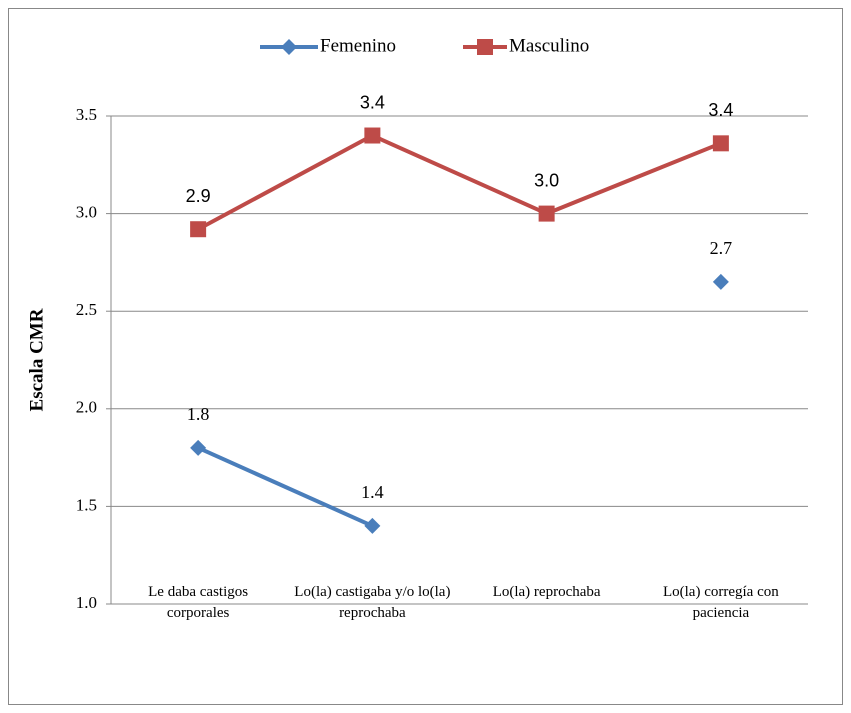 The width and height of the screenshot is (851, 713). Describe the element at coordinates (36, 359) in the screenshot. I see `y-axis-title: Escala CMR` at that location.